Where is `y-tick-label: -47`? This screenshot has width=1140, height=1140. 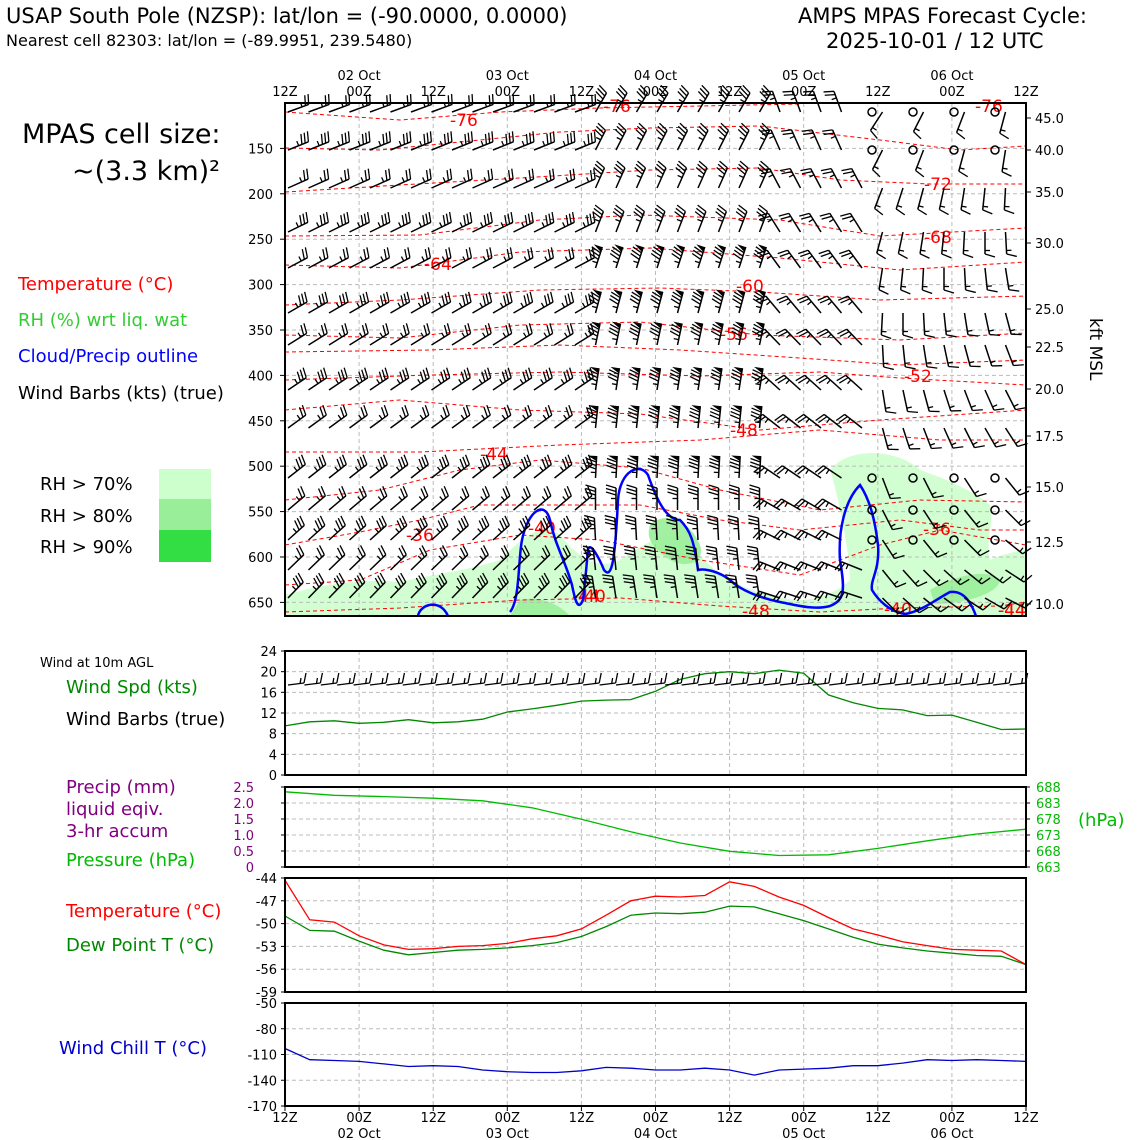
y-tick-label: -47 is located at coordinates (266, 902).